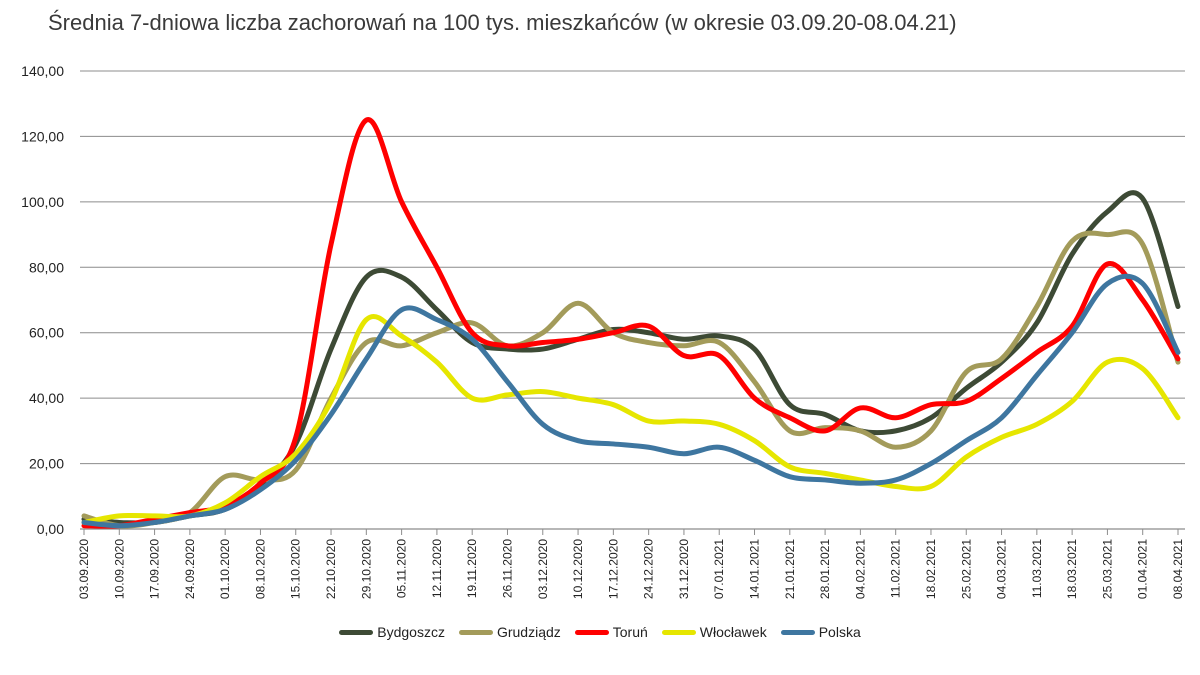  What do you see at coordinates (46, 267) in the screenshot?
I see `y-tick-label: 80,00` at bounding box center [46, 267].